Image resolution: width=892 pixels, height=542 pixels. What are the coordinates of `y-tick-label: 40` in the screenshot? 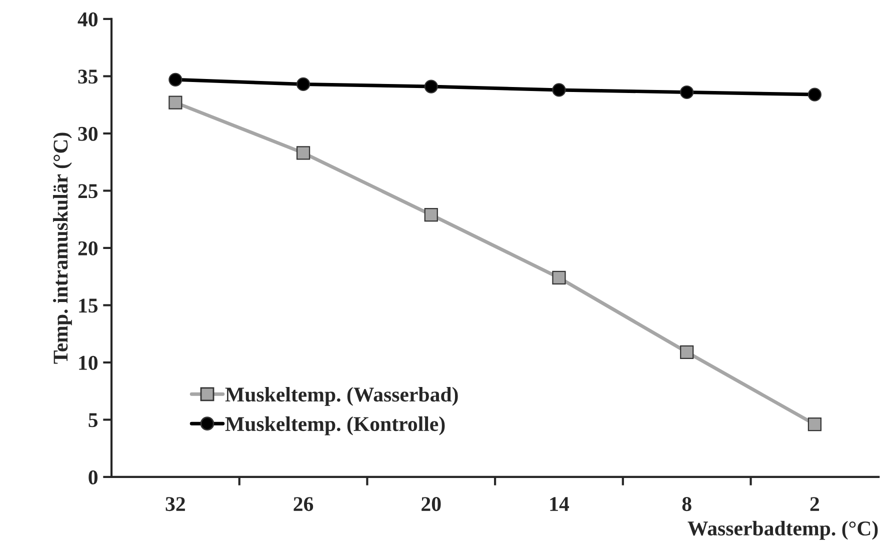 It's located at (88, 19).